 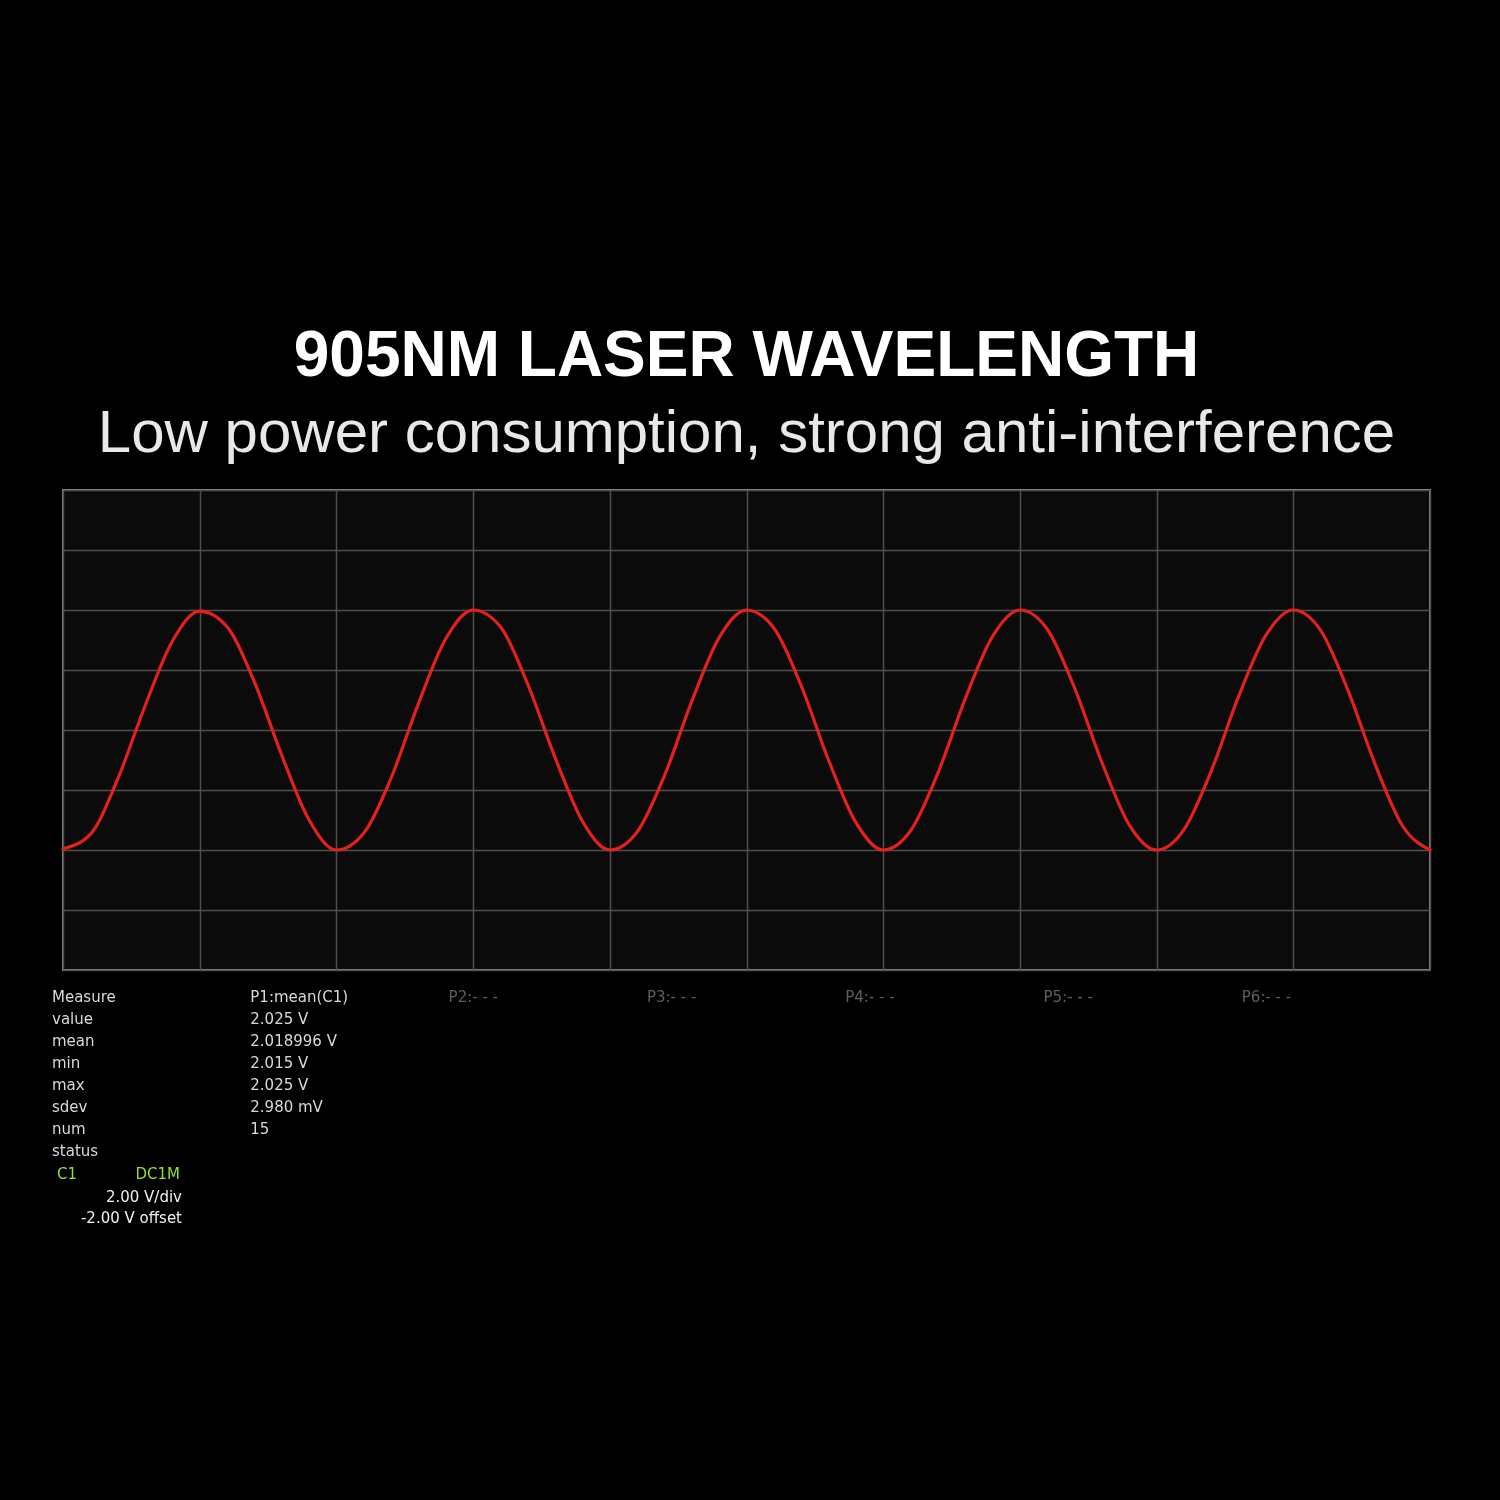 I want to click on text: min, so click(x=66, y=1063).